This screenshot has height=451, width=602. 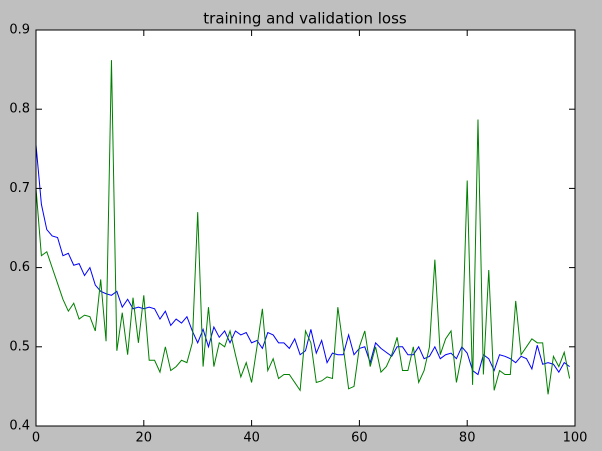 What do you see at coordinates (19, 30) in the screenshot?
I see `y-tick-label: 0.9` at bounding box center [19, 30].